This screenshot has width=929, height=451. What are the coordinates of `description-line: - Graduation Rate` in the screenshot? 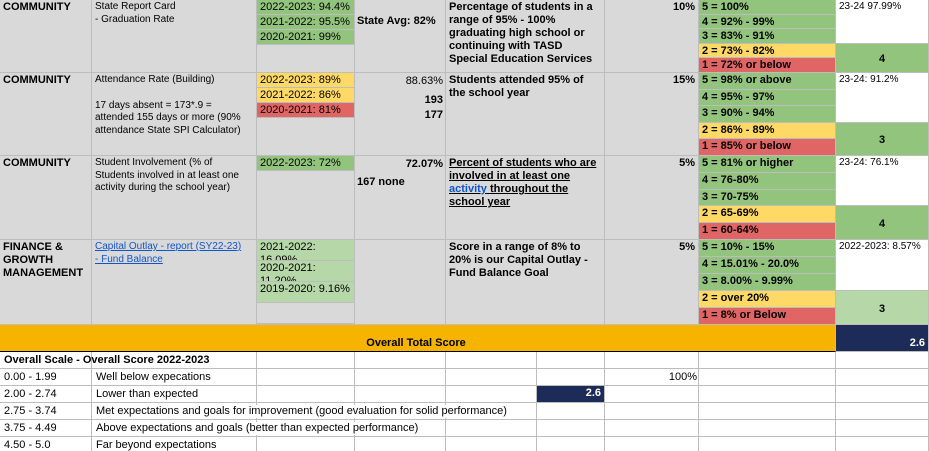 It's located at (135, 19).